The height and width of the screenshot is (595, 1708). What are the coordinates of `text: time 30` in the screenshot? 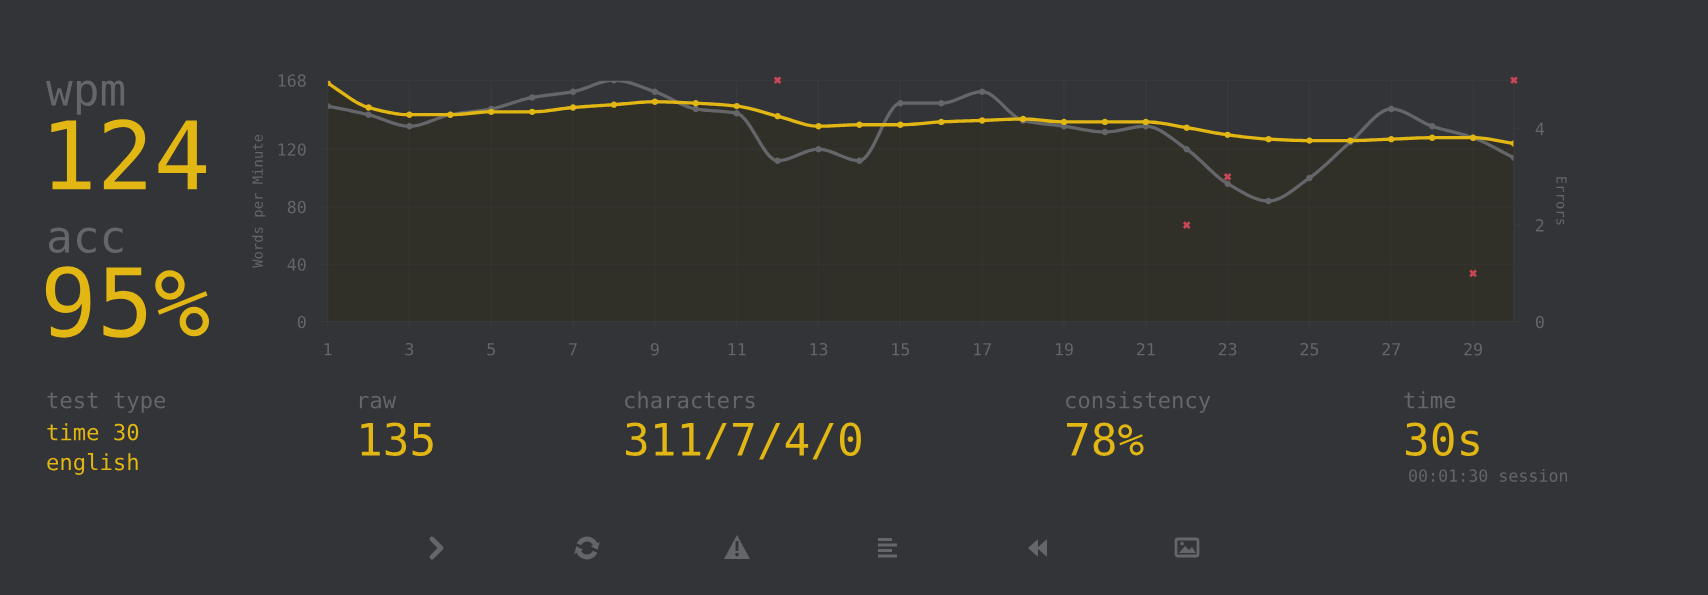 It's located at (93, 432).